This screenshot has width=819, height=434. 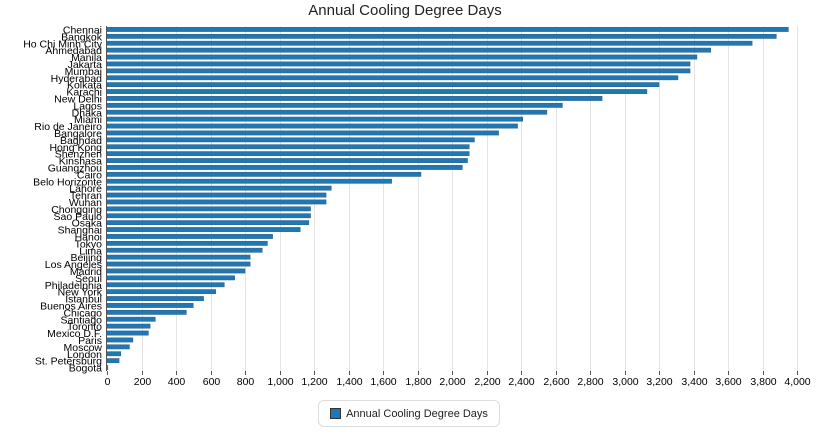 I want to click on category-label: Mexico D.F., so click(x=74, y=334).